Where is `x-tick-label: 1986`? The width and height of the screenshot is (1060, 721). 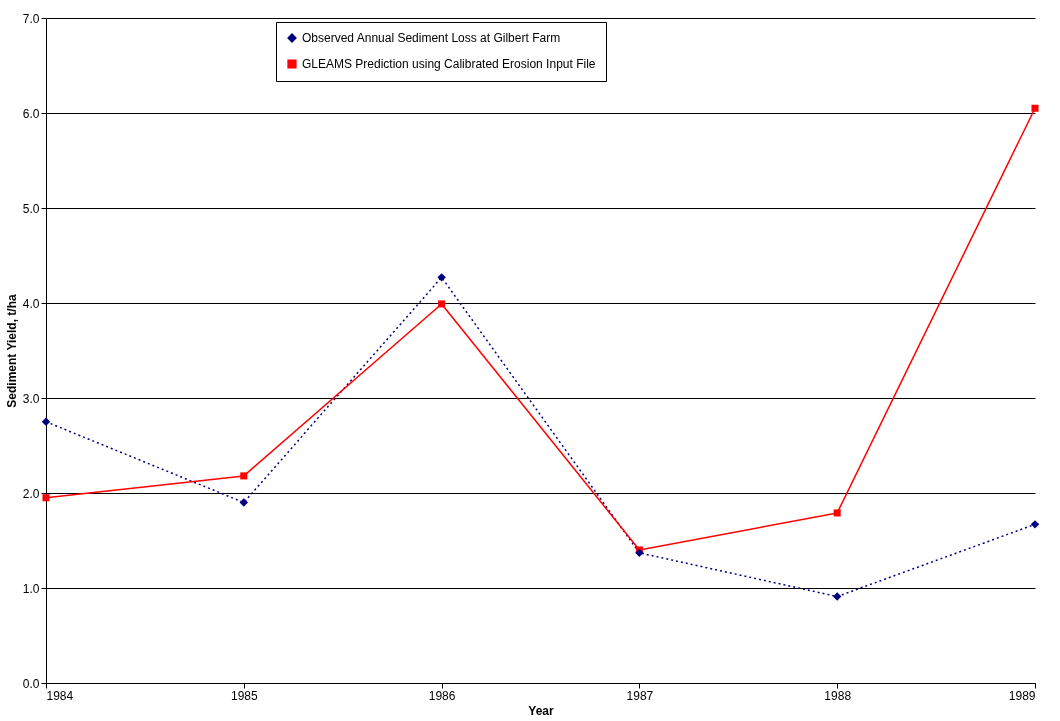
x-tick-label: 1986 is located at coordinates (442, 695).